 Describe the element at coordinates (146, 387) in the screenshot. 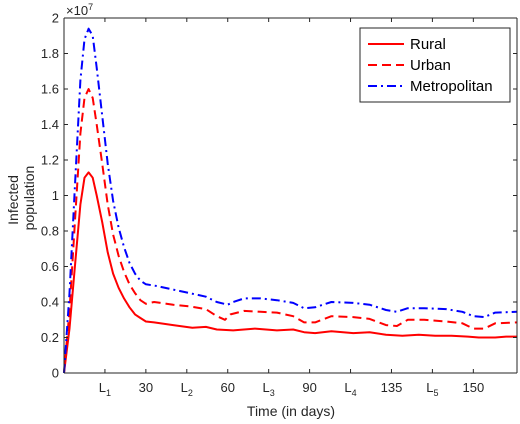

I see `x-tick-label: 30` at that location.